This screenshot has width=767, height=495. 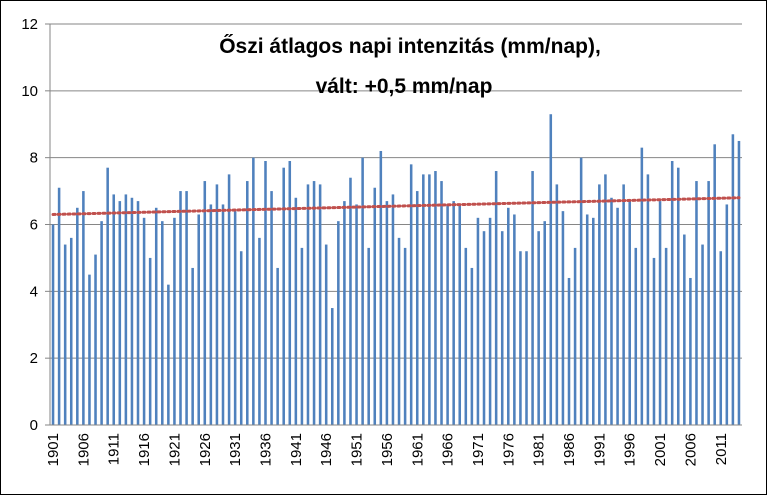 What do you see at coordinates (362, 291) in the screenshot?
I see `bar-1952` at bounding box center [362, 291].